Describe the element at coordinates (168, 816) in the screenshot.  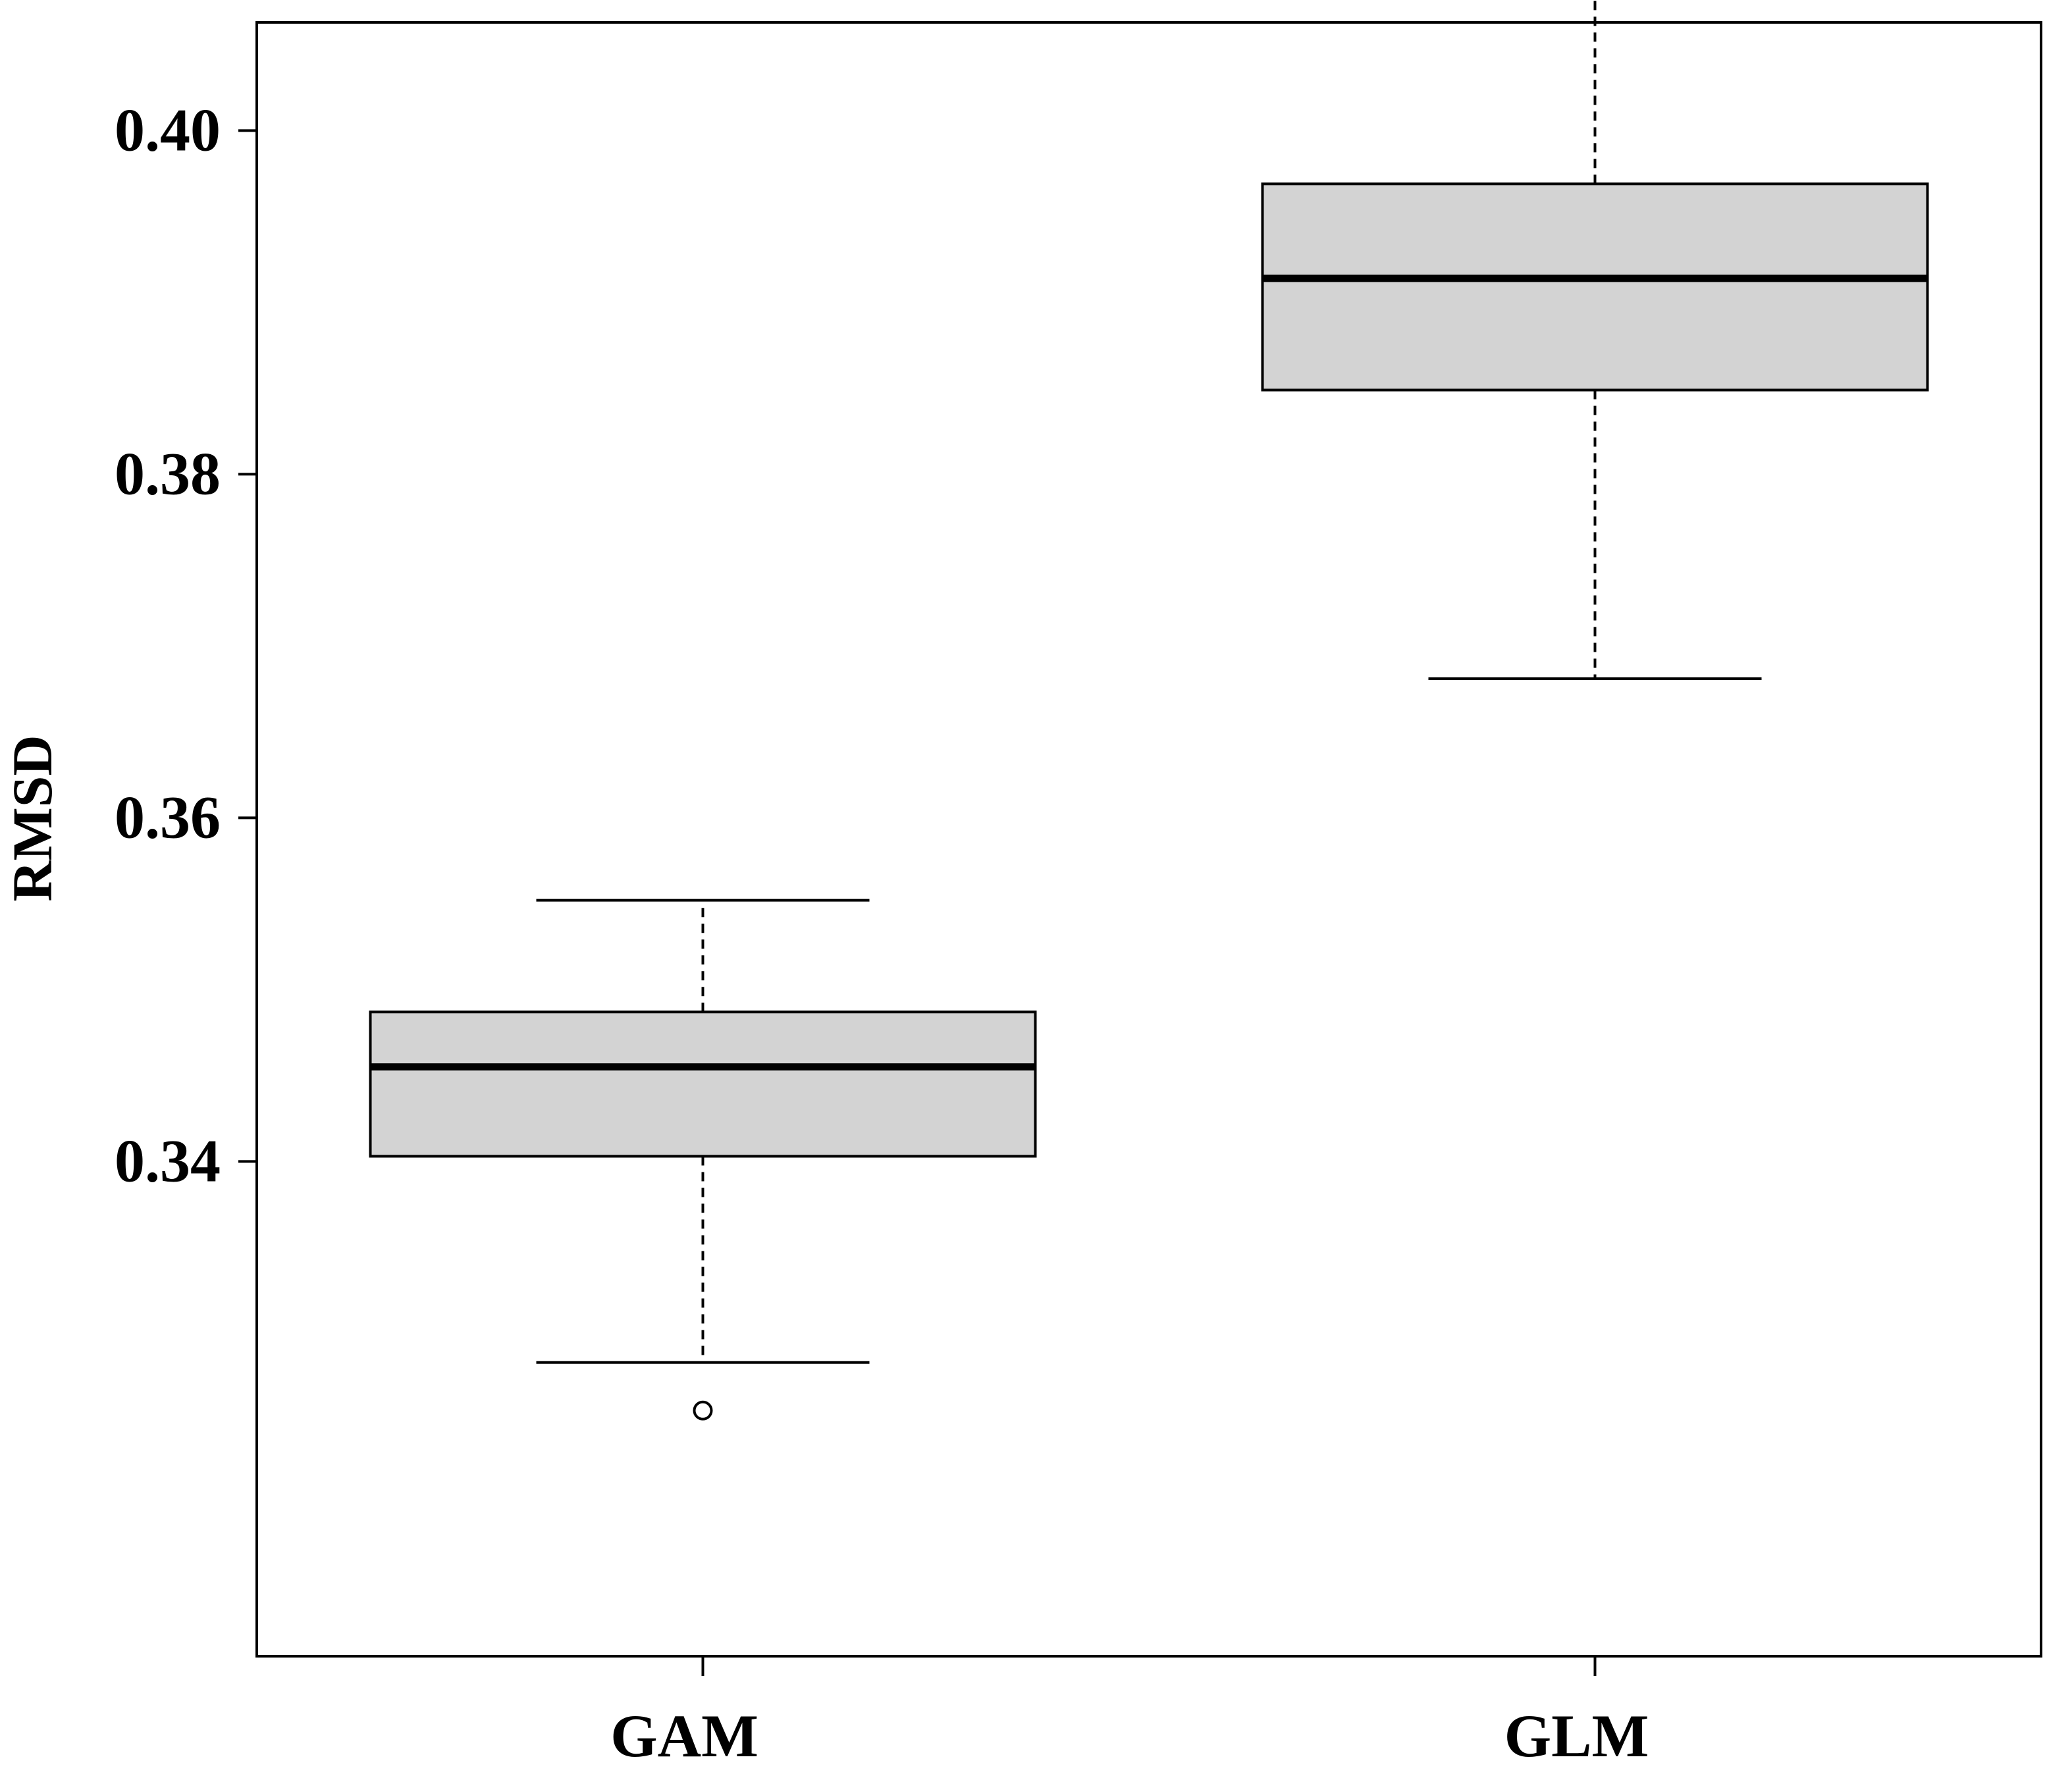
I see `y-tick-label-1: 0.36` at that location.